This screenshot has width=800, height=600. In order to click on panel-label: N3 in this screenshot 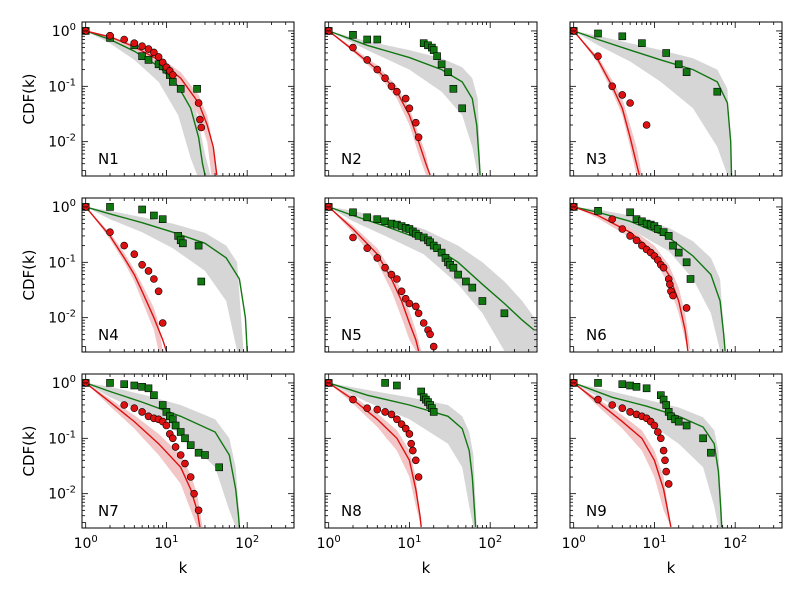, I will do `click(596, 159)`.